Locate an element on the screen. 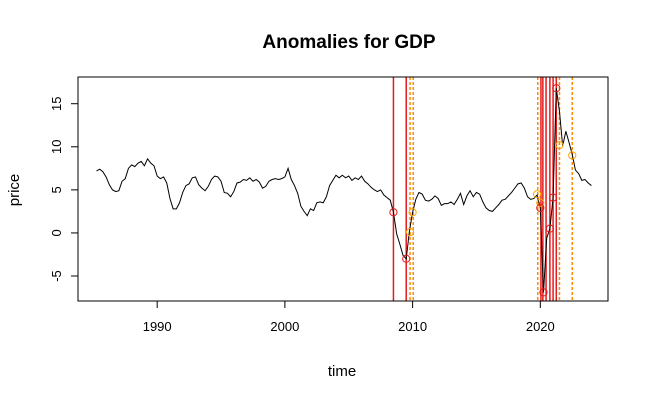  x-tick-label-1: 2000 is located at coordinates (284, 326).